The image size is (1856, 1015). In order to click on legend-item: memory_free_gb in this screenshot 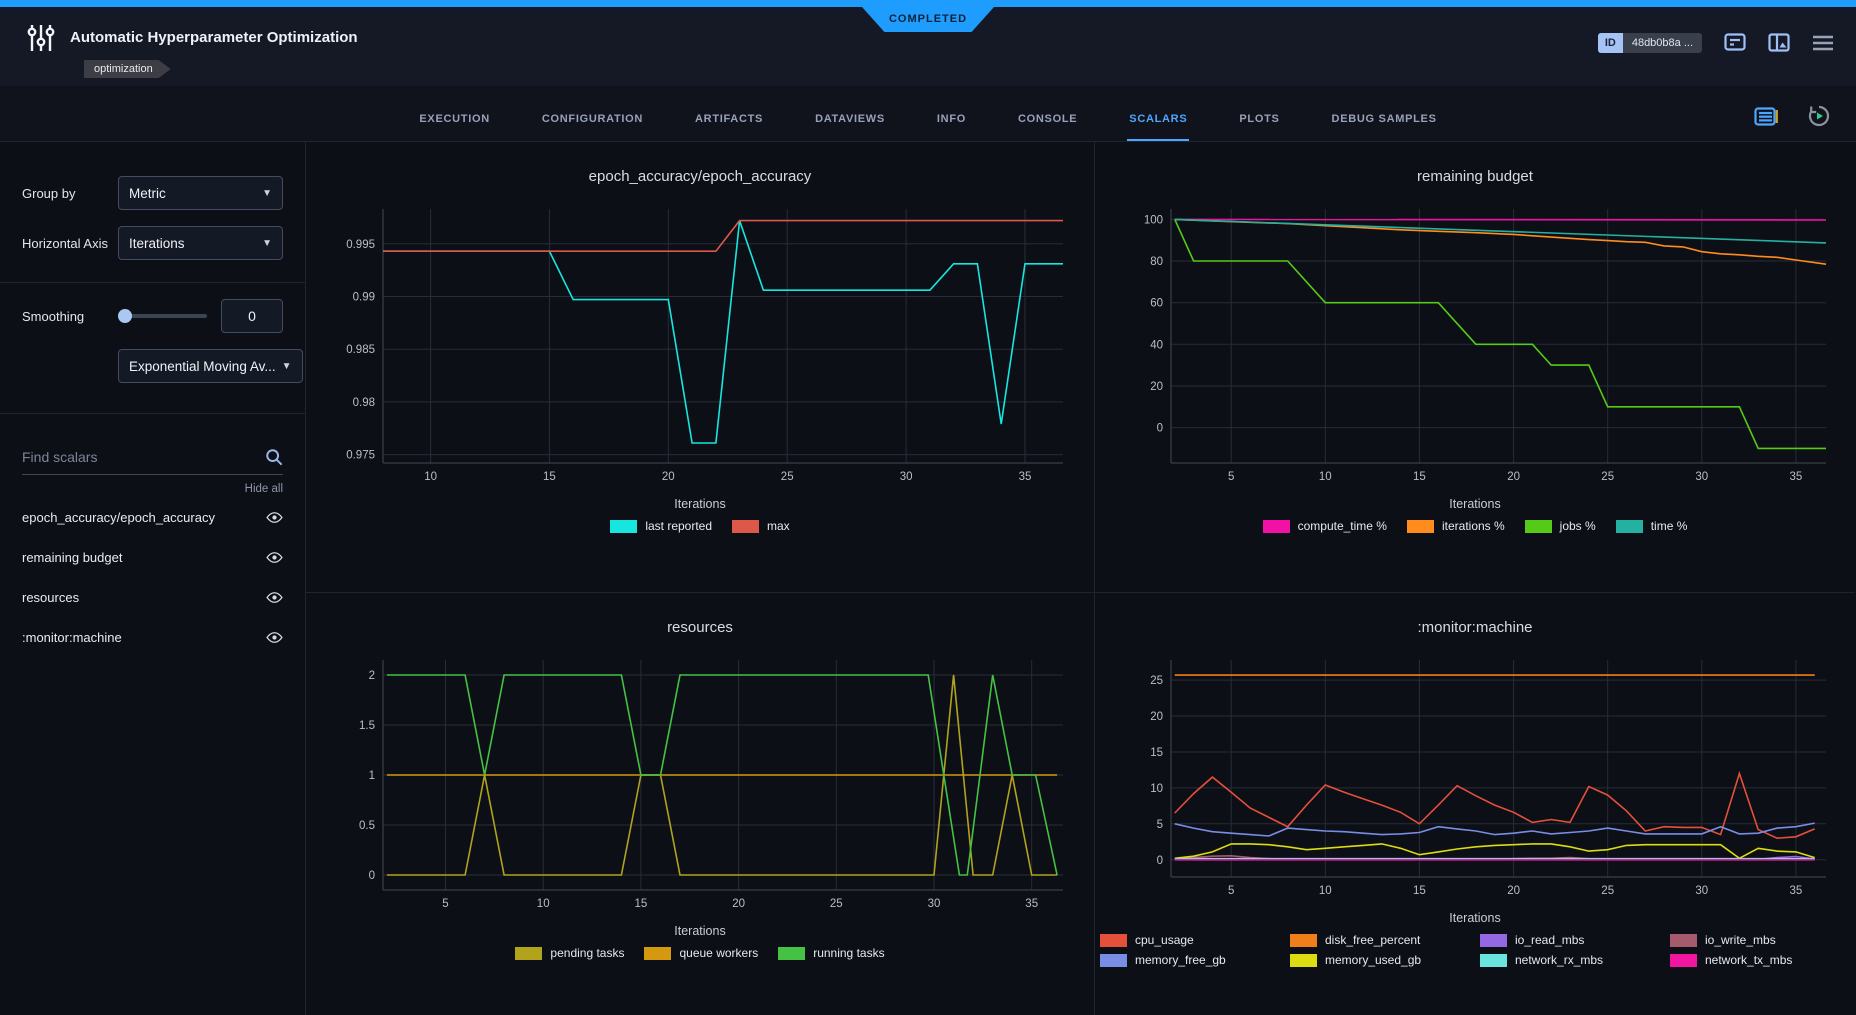, I will do `click(1190, 960)`.